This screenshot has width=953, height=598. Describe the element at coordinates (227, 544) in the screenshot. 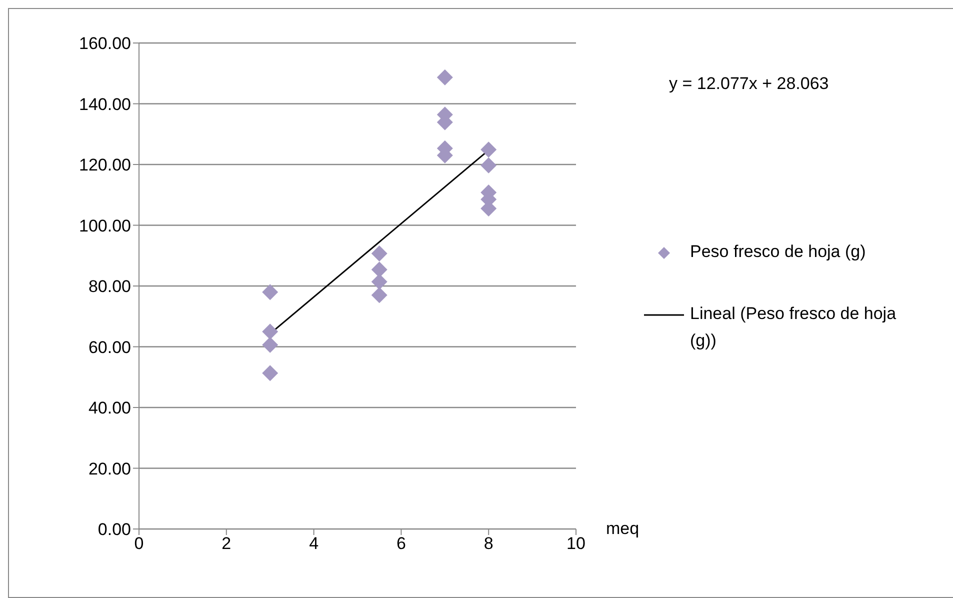

I see `x-tick-label: 2` at that location.